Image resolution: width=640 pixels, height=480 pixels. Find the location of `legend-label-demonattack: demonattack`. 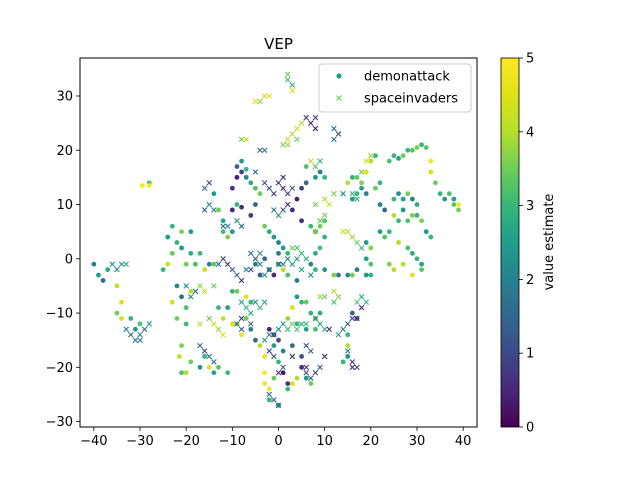

legend-label-demonattack: demonattack is located at coordinates (407, 77).